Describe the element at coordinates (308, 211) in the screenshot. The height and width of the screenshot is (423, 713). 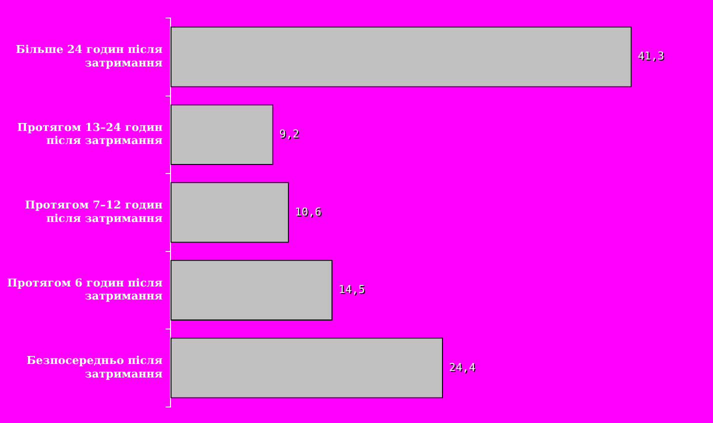
I see `data-label: 10,6` at that location.